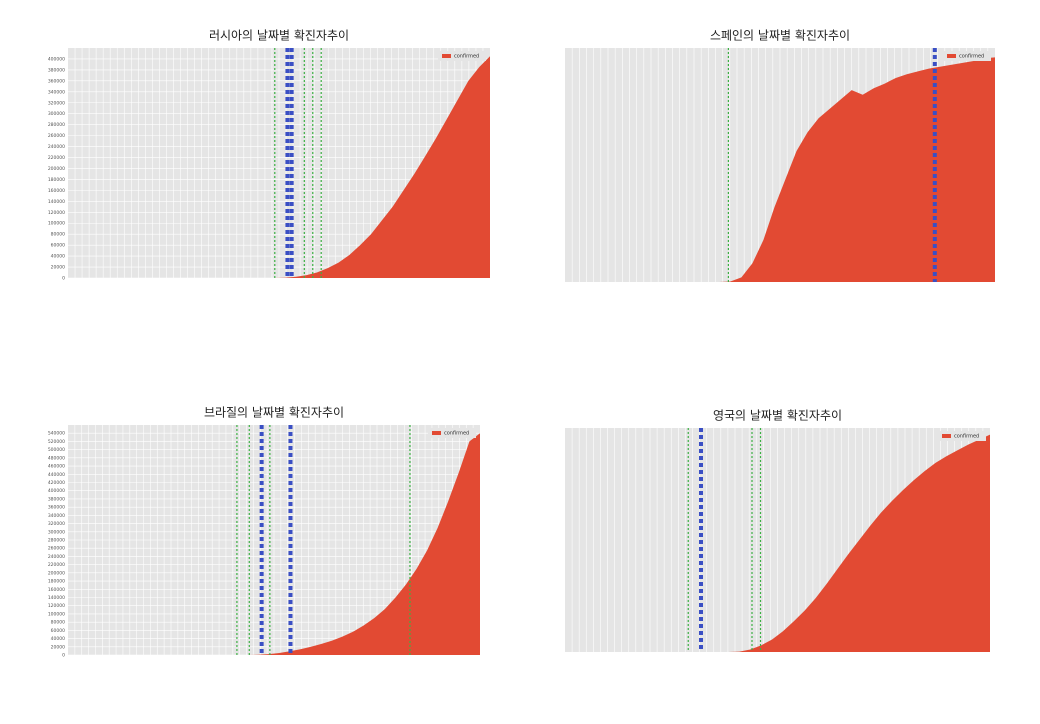 This screenshot has height=724, width=1040. What do you see at coordinates (780, 36) in the screenshot?
I see `chart-title: 스페인의 날짜별 확진자추이` at bounding box center [780, 36].